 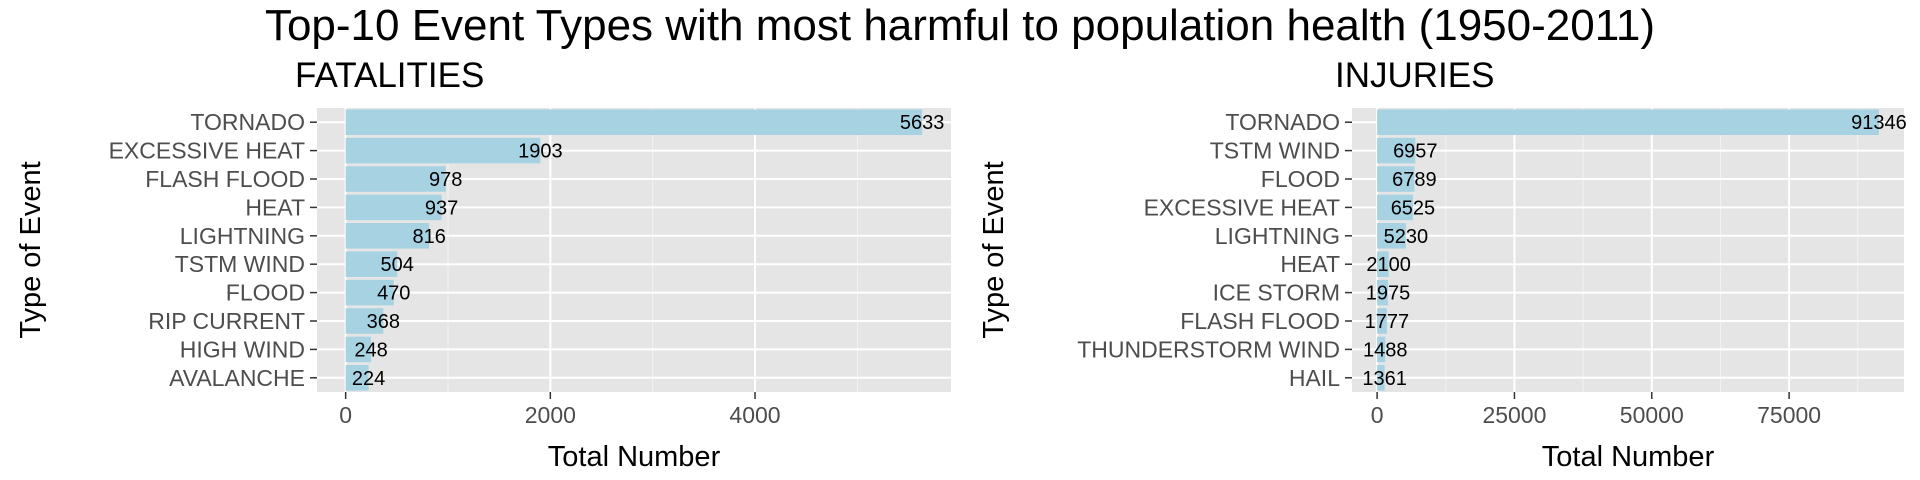 I want to click on data-label: 5633, so click(x=922, y=123).